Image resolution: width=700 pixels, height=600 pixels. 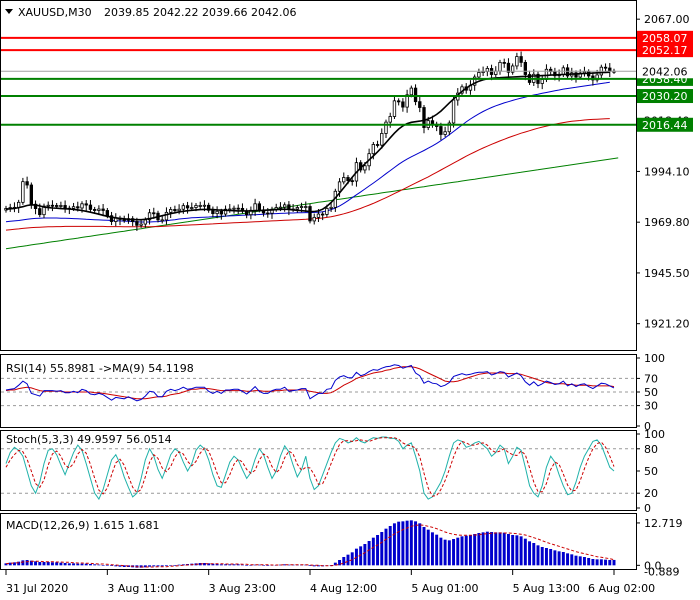 I want to click on time-axis-label: 6 Aug 02:00, so click(x=621, y=588).